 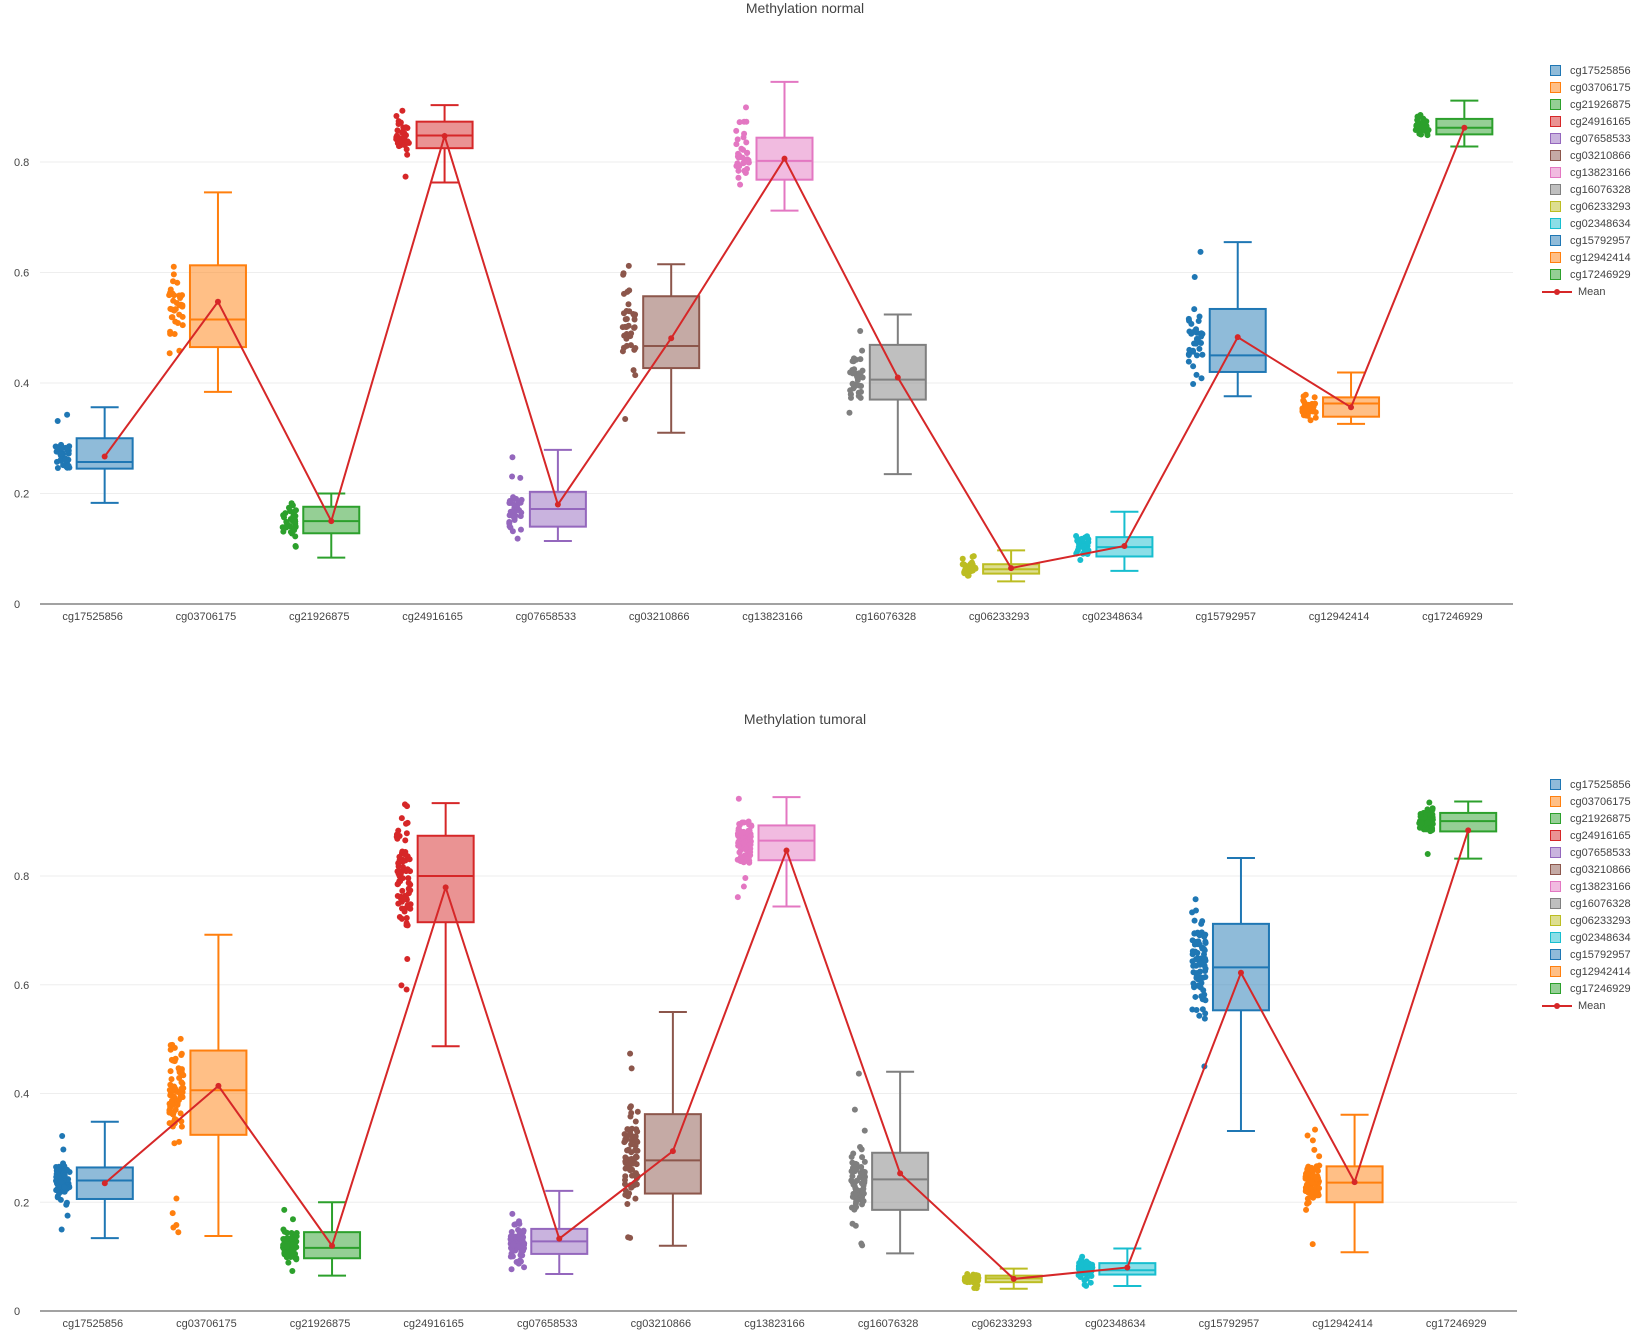 I want to click on x-tick-label: cg13823166, so click(x=774, y=1324).